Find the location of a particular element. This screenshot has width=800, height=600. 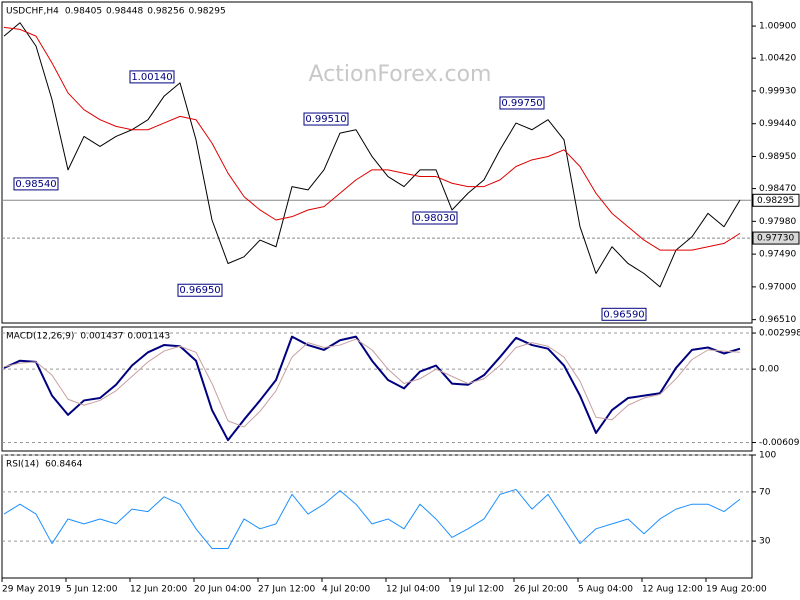

annotation-label: 0.98030 is located at coordinates (434, 218).